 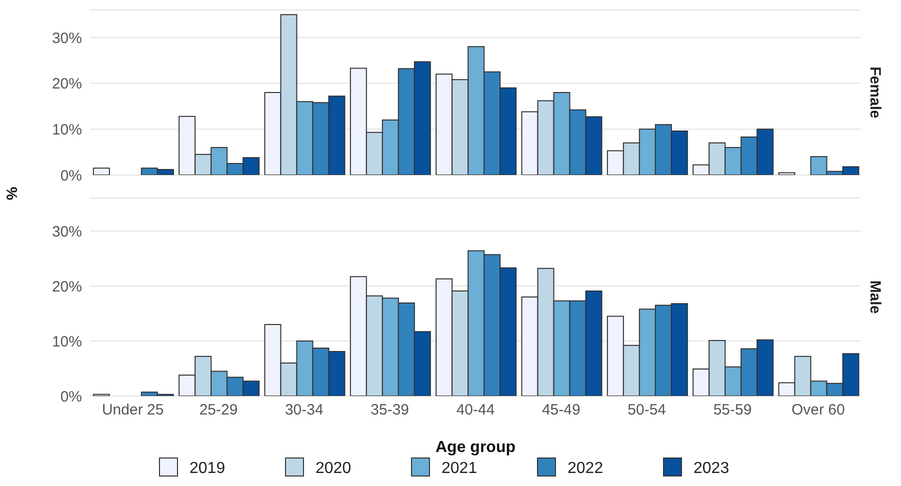 What do you see at coordinates (875, 92) in the screenshot?
I see `text: Female` at bounding box center [875, 92].